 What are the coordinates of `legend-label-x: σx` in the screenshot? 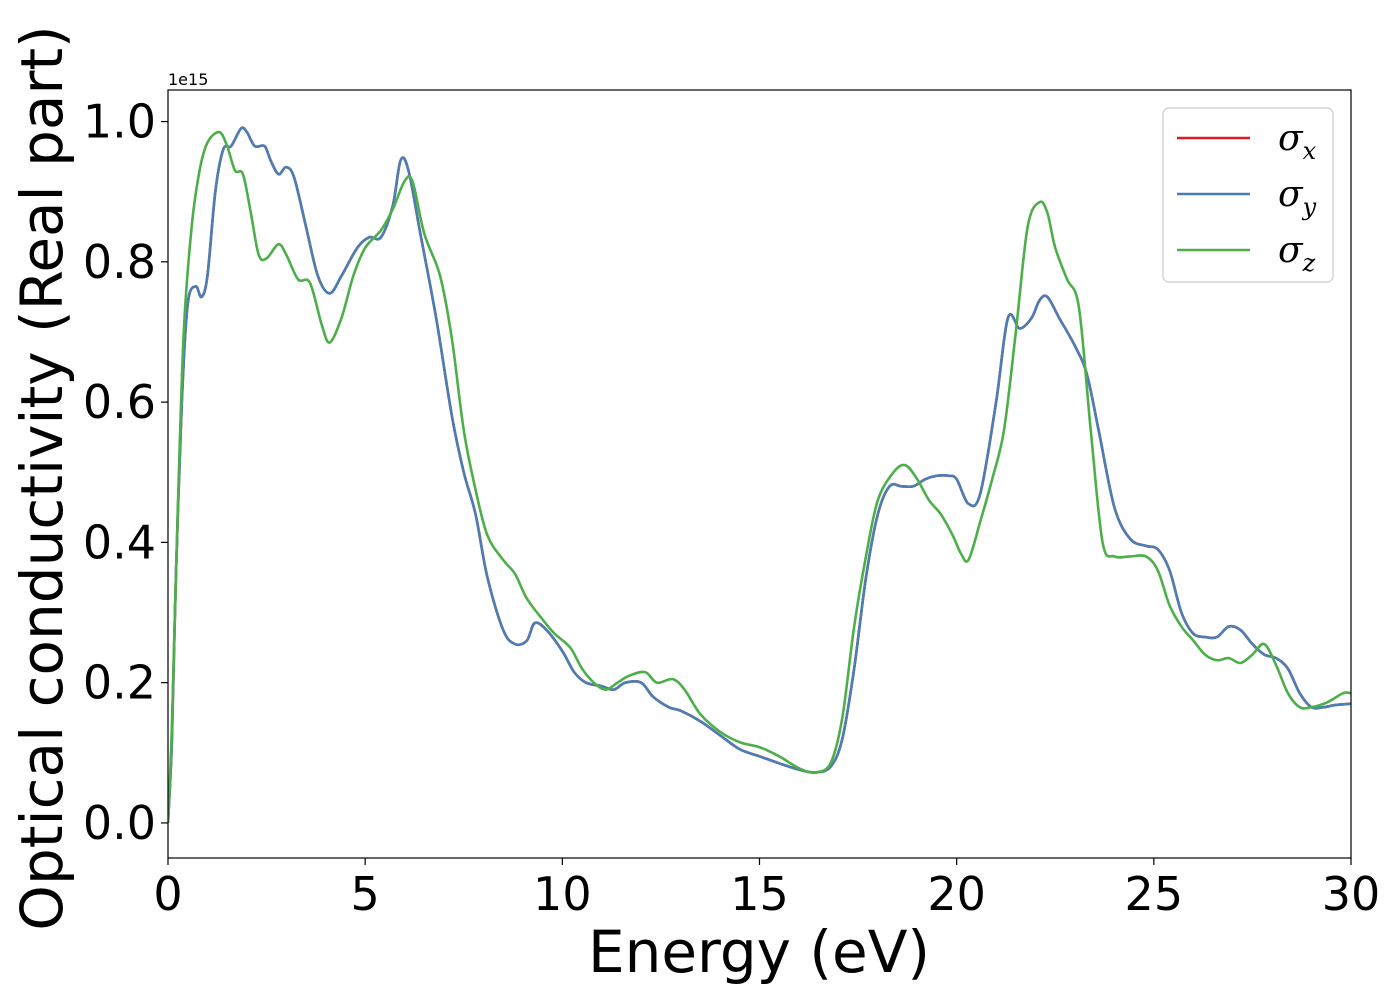 It's located at (1297, 141).